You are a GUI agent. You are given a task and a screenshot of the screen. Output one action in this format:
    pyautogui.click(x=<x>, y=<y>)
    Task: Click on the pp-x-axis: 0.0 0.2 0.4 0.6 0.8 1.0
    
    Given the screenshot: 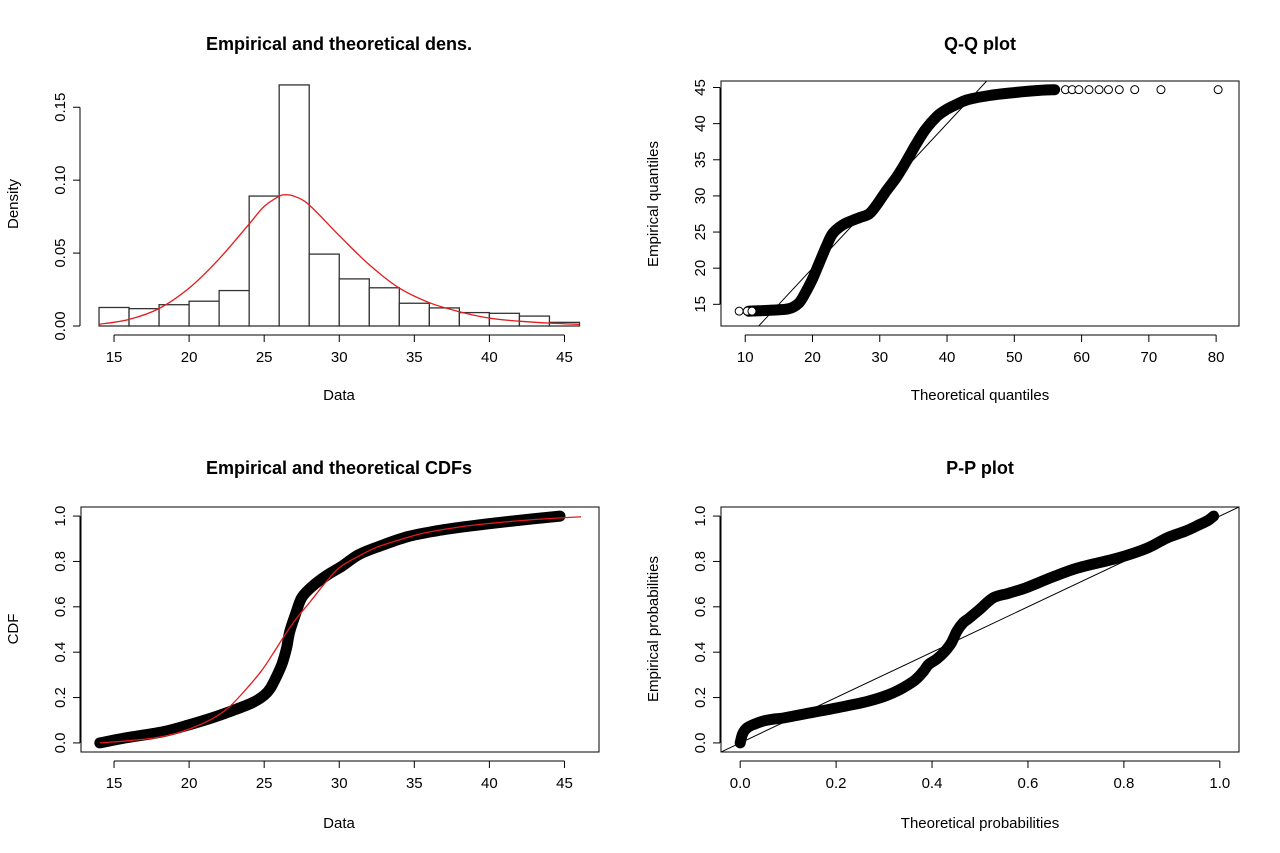 What is the action you would take?
    pyautogui.click(x=980, y=776)
    